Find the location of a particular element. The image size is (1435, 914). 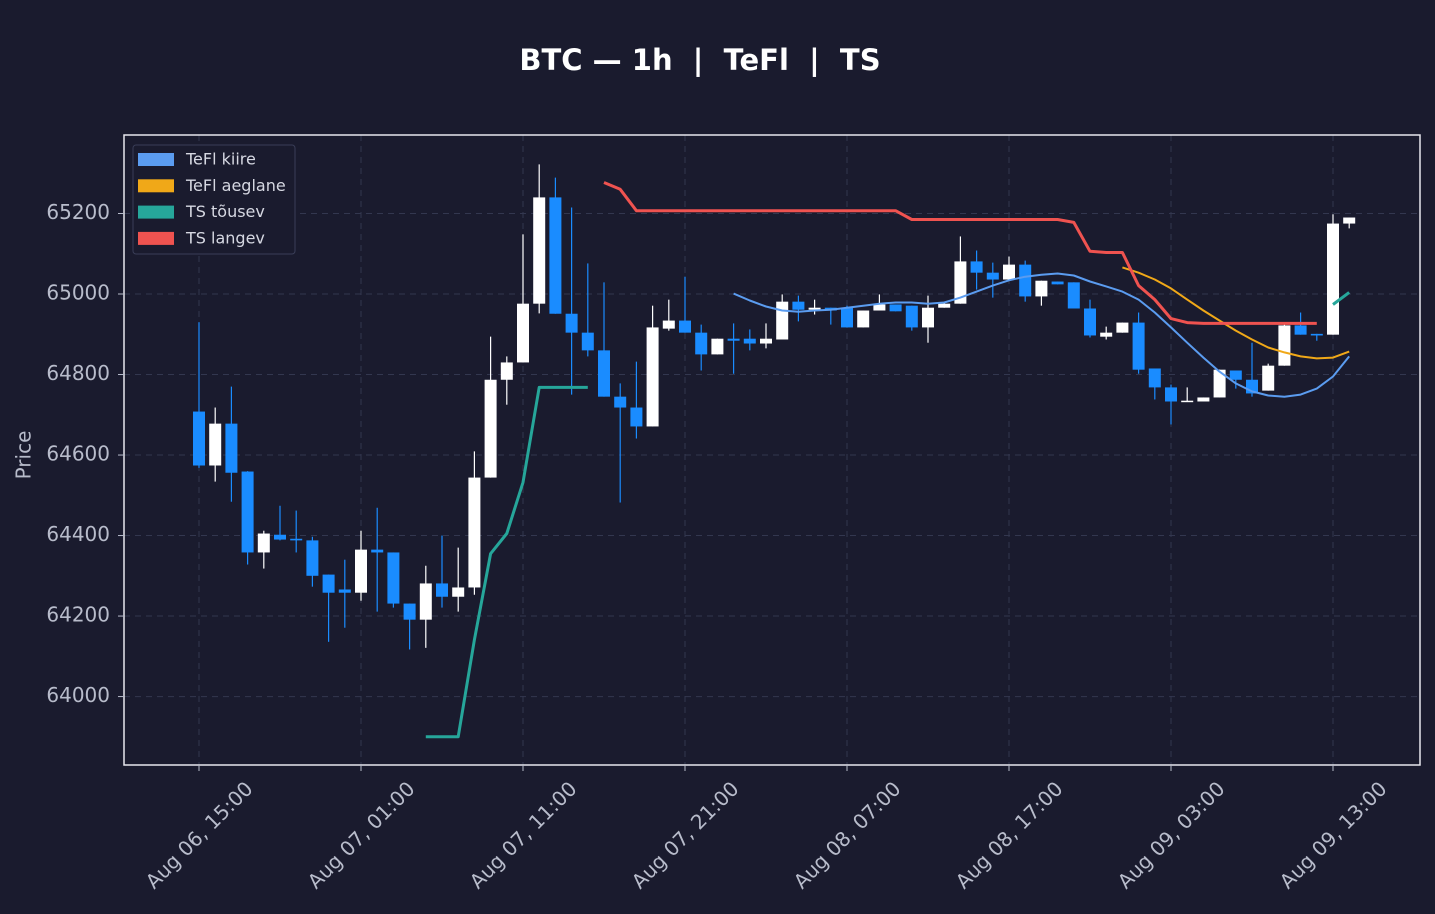

y-tick-label: 64000 is located at coordinates (78, 695).